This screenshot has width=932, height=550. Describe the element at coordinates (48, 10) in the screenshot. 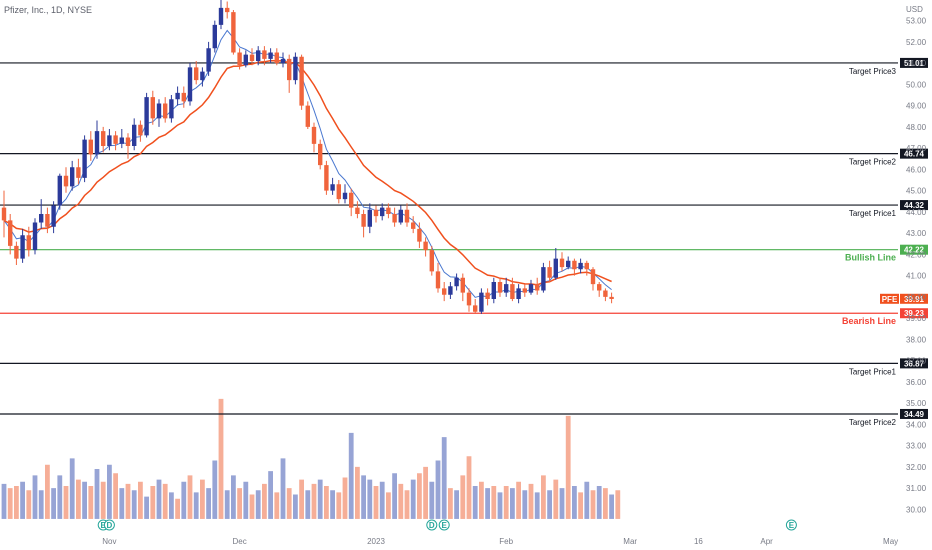

I see `chart-title: Pfizer, Inc., 1D, NYSE` at that location.